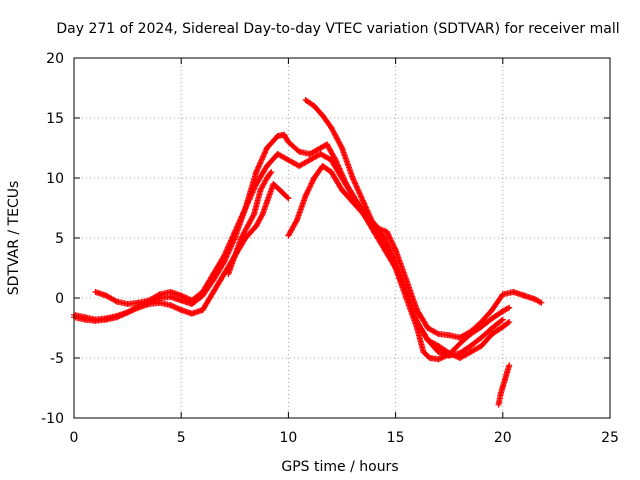  What do you see at coordinates (288, 438) in the screenshot?
I see `x-tick-label: 10` at bounding box center [288, 438].